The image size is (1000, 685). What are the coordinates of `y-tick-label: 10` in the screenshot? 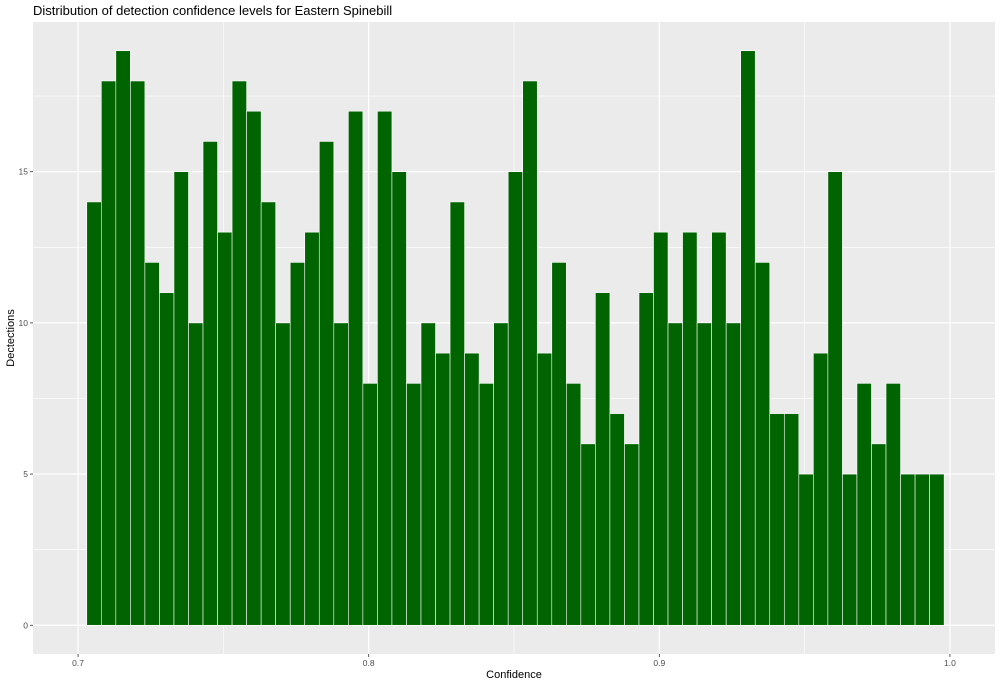 It's located at (24, 323).